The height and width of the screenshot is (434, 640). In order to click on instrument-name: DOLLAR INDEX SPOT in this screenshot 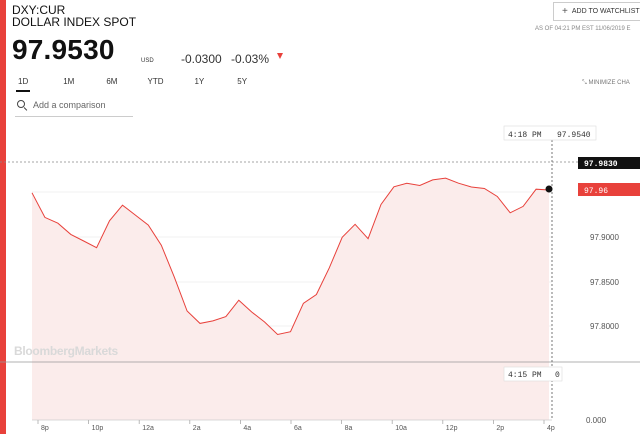, I will do `click(74, 22)`.